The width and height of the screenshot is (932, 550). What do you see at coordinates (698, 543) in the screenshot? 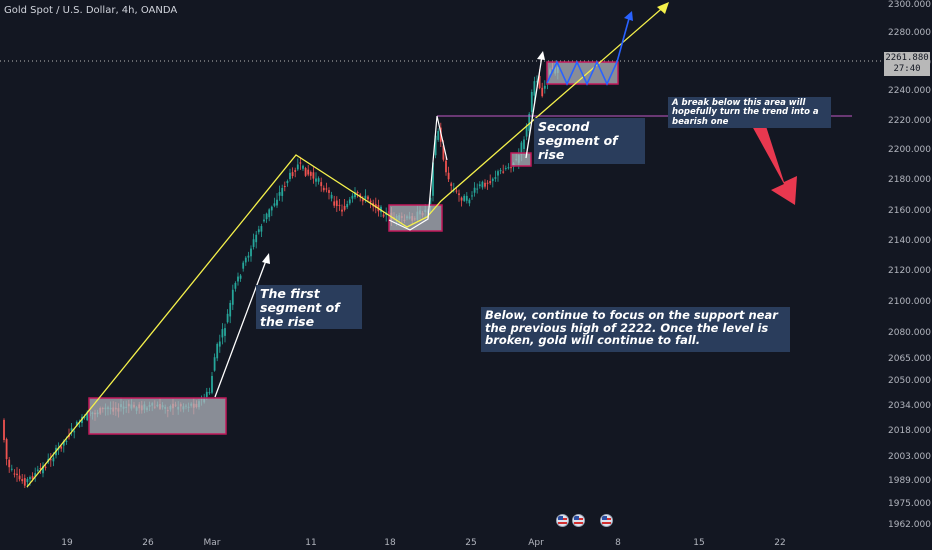
I see `time-tick-label: 15` at bounding box center [698, 543].